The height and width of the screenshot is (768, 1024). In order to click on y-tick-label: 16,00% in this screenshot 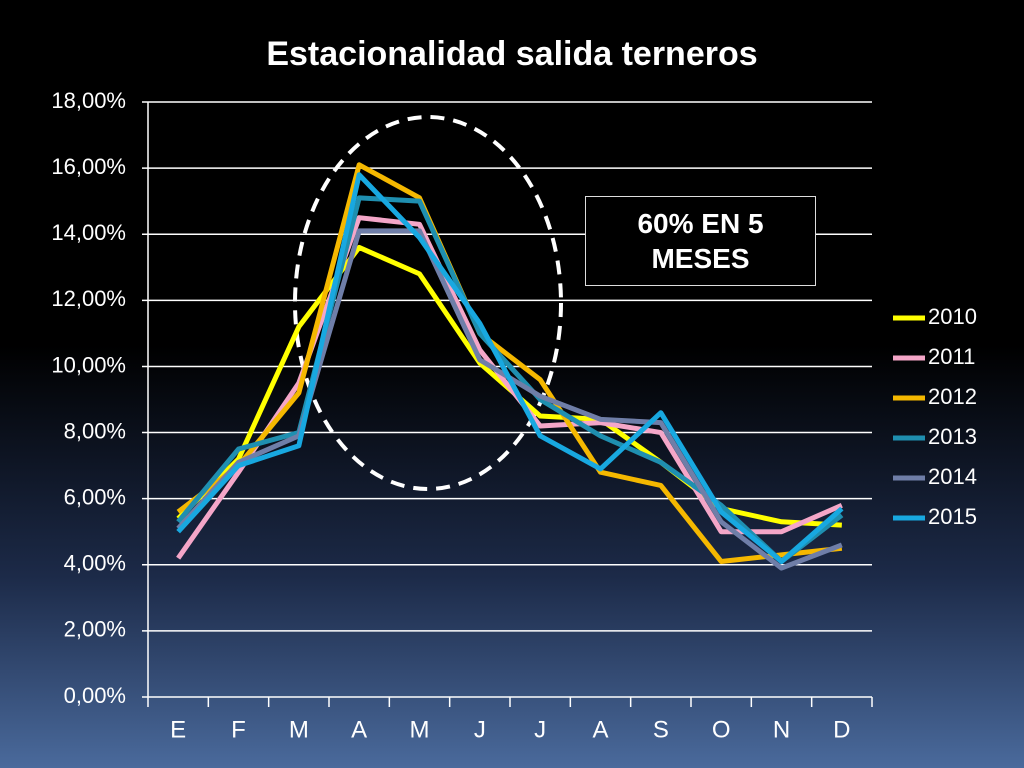, I will do `click(88, 166)`.